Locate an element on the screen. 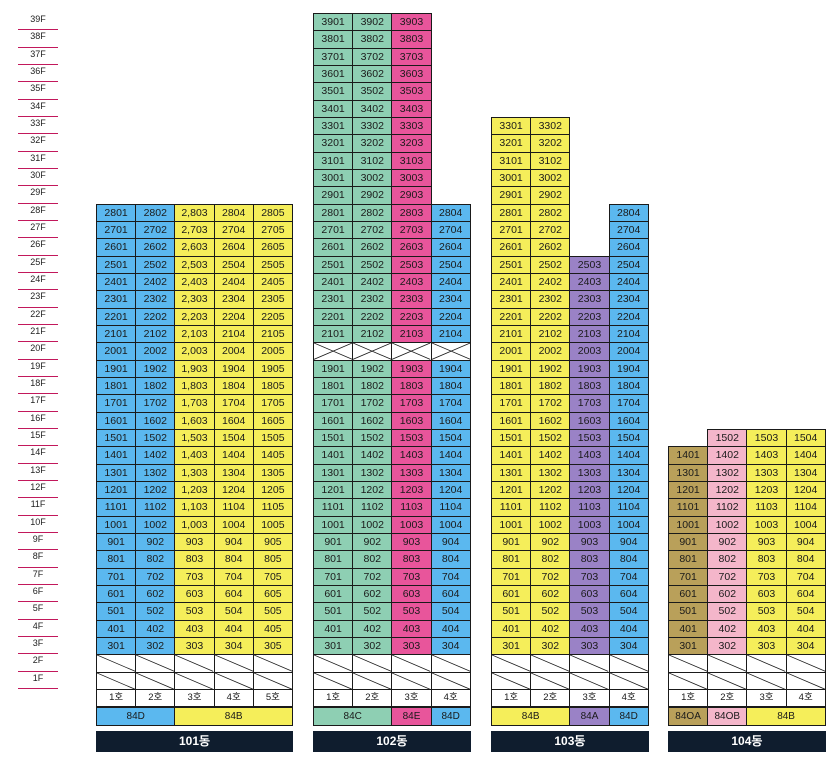  unit-cell: 3901 is located at coordinates (333, 22).